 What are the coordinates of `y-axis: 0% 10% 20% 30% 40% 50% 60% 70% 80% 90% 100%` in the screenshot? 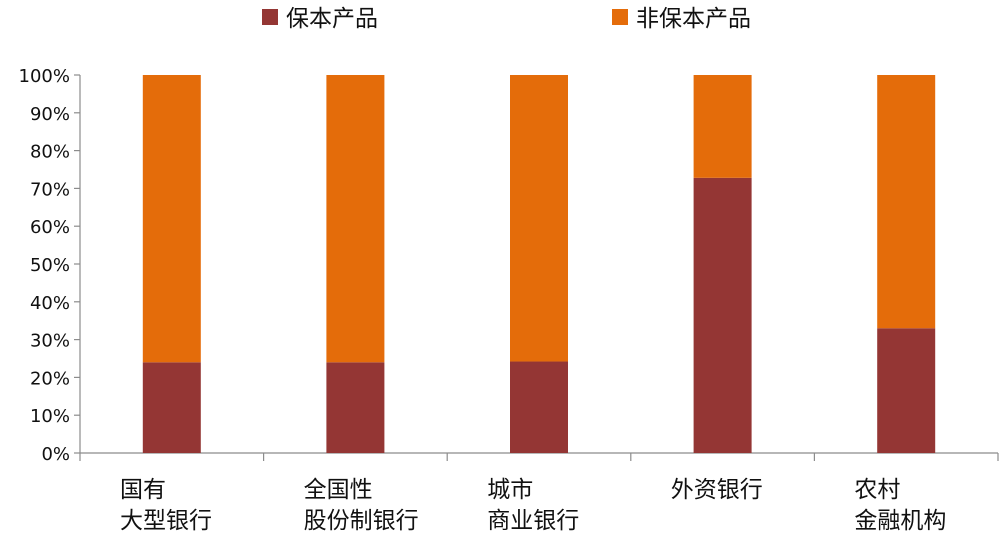 It's located at (50, 265).